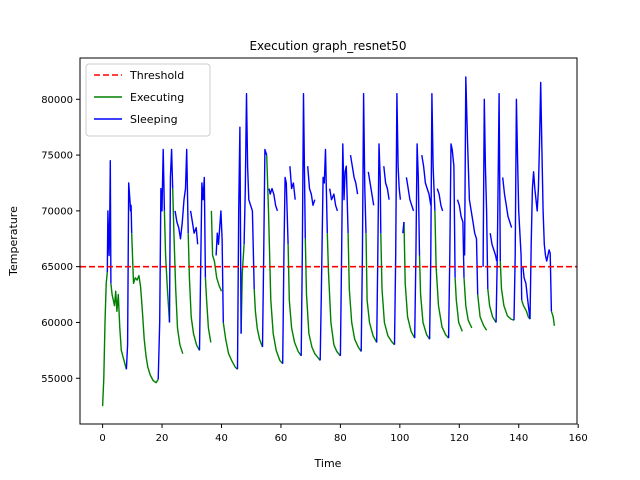 This screenshot has height=480, width=640. I want to click on y-axis: 55000 60000 65000 70000 75000 80000, so click(60, 240).